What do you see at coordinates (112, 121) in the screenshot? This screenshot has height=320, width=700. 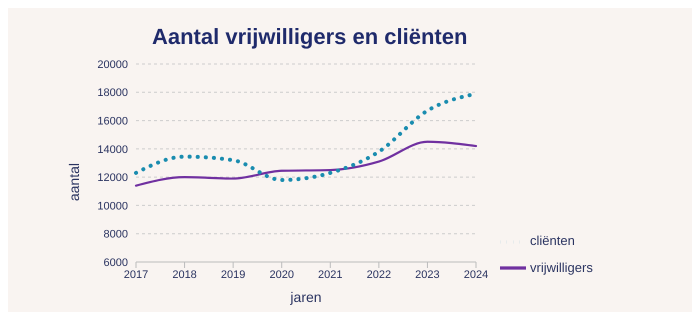 I see `y-tick-label: 16000` at bounding box center [112, 121].